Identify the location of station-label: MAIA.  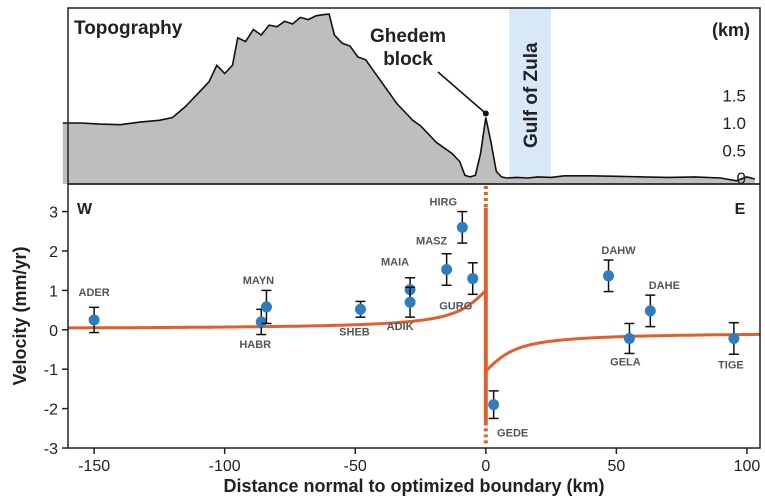
(395, 263).